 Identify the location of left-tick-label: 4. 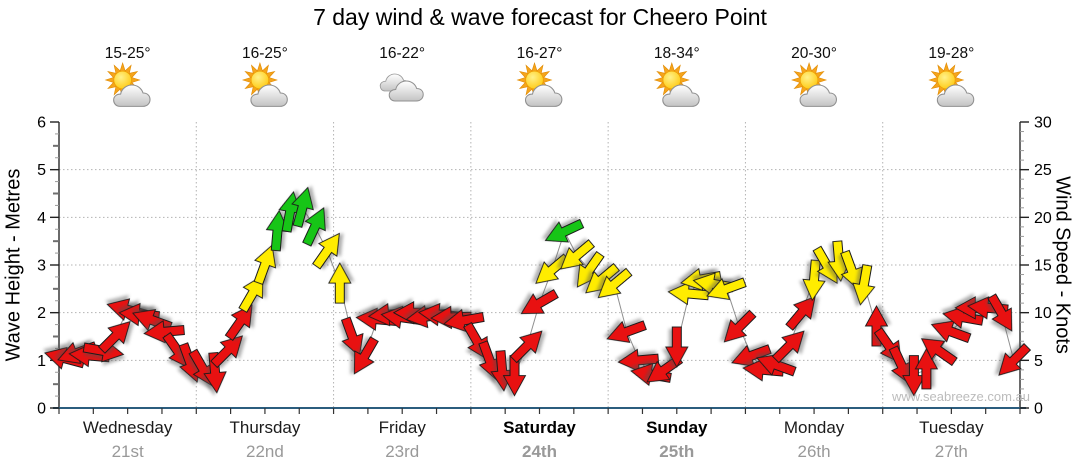
(41, 218).